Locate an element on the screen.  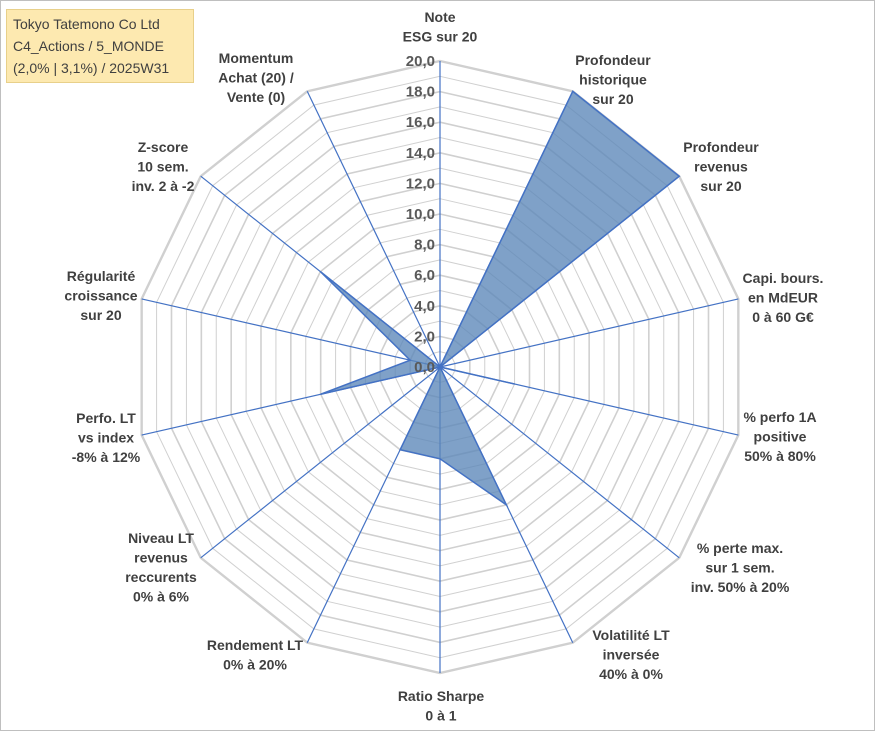
axis-label-2: Profondeur revenus sur 20 is located at coordinates (721, 166).